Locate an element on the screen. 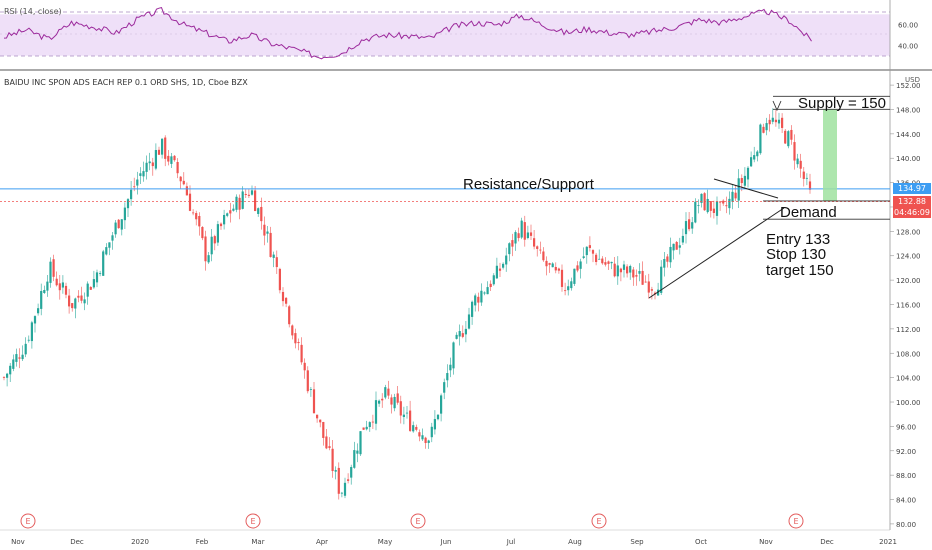 This screenshot has width=932, height=550. price-tick-label: 140.00 is located at coordinates (908, 159).